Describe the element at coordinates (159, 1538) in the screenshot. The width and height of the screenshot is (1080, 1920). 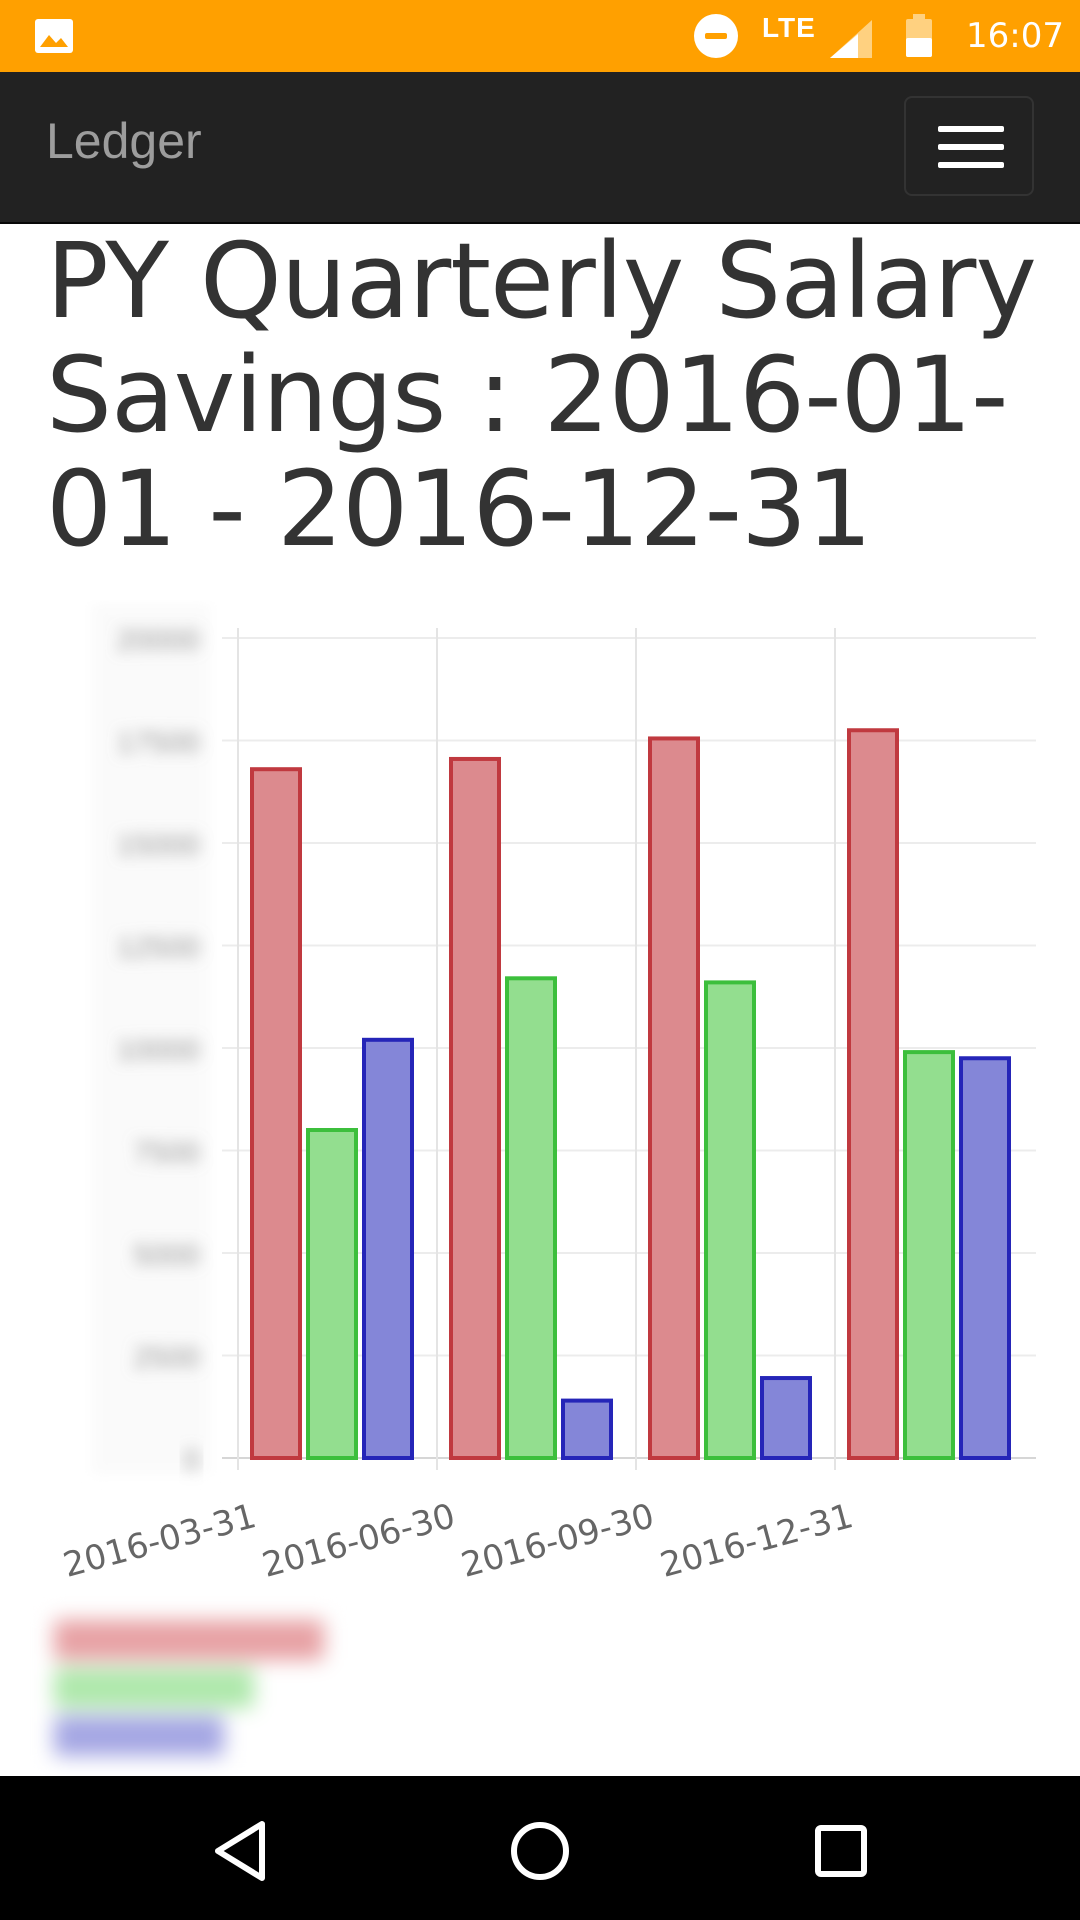
I see `x-tick-label: 2016-03-31` at that location.